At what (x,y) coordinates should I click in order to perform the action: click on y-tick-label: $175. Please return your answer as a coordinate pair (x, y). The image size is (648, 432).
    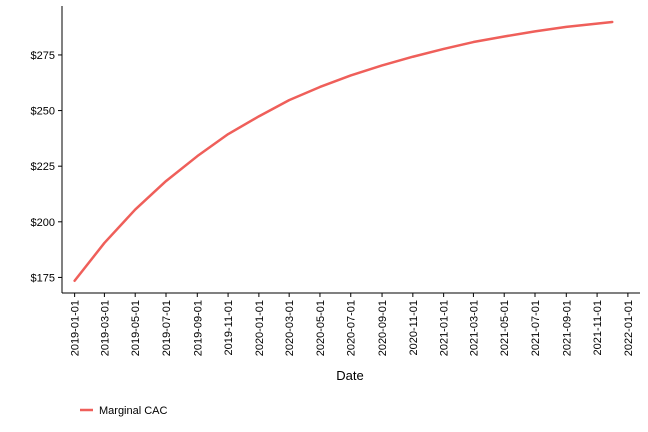
    Looking at the image, I should click on (43, 278).